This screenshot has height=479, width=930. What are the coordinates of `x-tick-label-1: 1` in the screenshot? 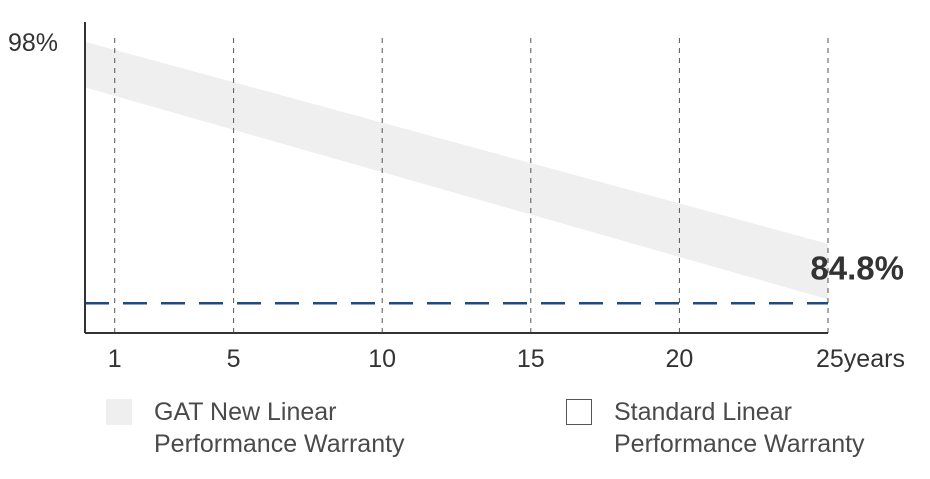 It's located at (115, 359).